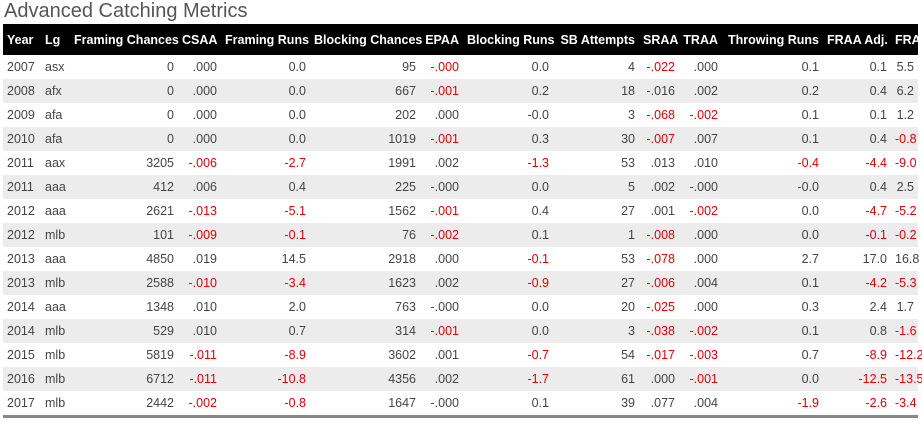 The width and height of the screenshot is (922, 434). Describe the element at coordinates (160, 163) in the screenshot. I see `cell-framing-chances: 3205` at that location.